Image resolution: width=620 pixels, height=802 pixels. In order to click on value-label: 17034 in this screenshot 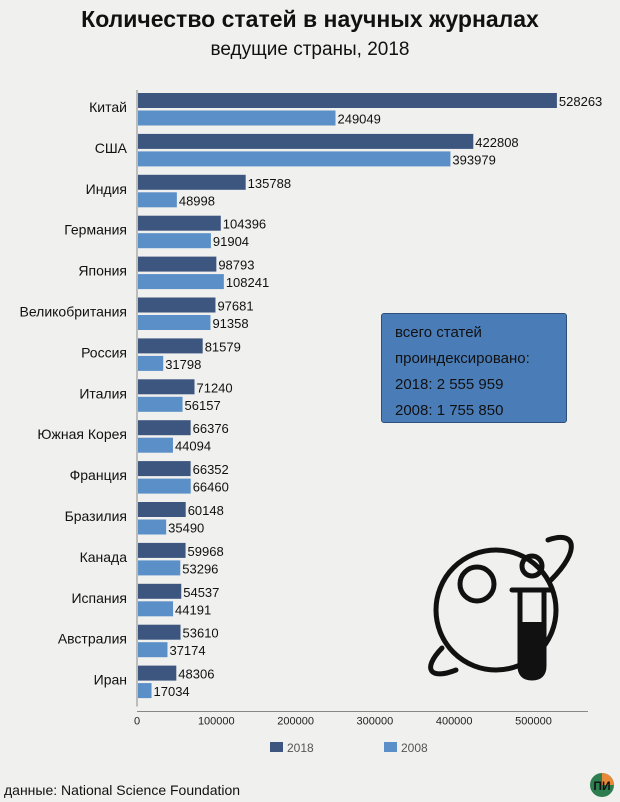, I will do `click(172, 691)`.